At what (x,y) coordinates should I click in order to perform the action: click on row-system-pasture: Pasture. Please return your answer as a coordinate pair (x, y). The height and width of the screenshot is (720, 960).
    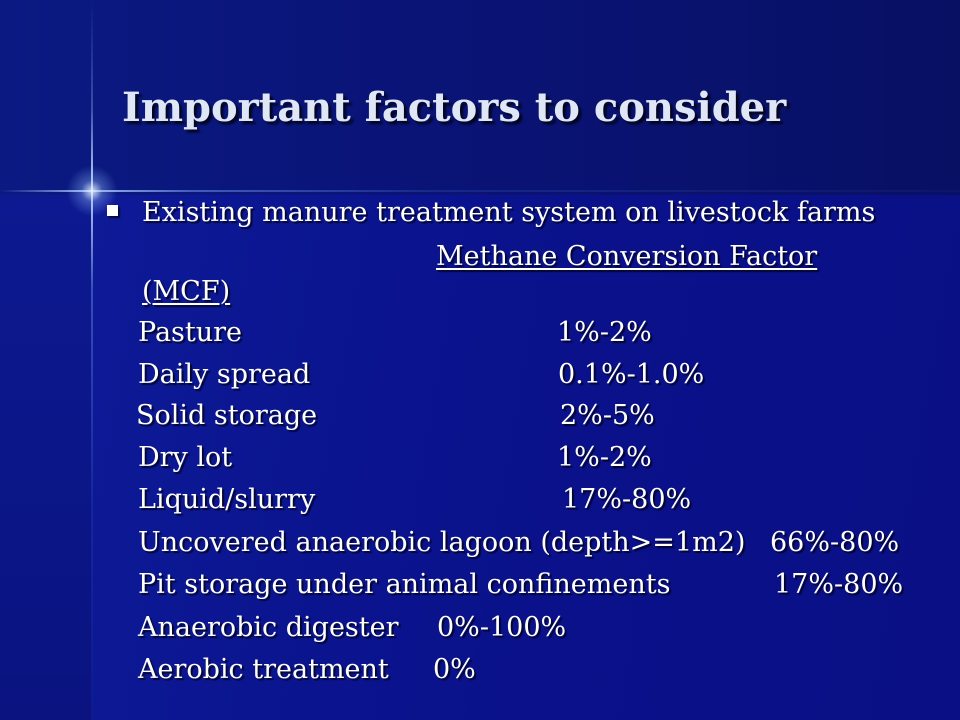
    Looking at the image, I should click on (190, 332).